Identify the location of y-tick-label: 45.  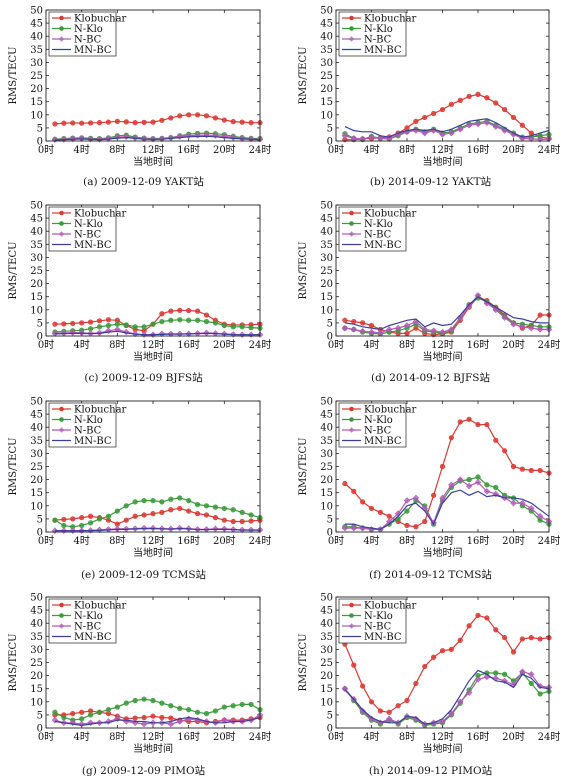
(36, 611).